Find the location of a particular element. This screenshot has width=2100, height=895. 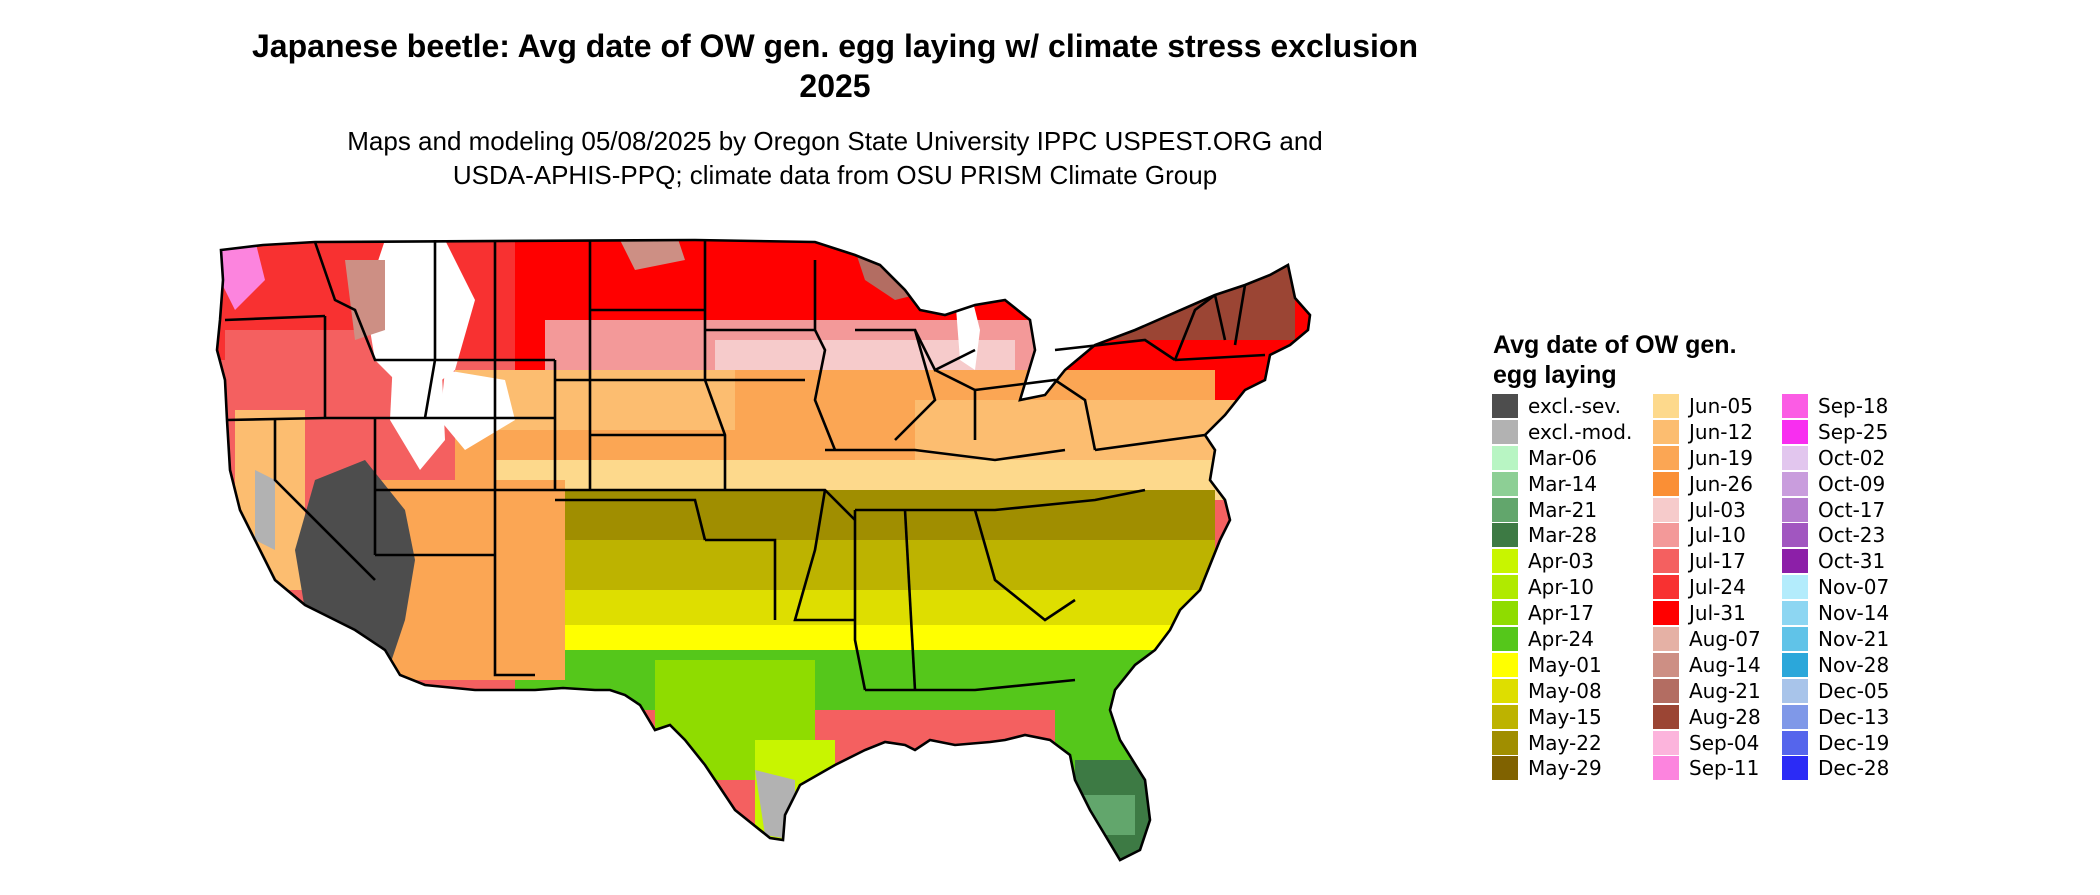

legend-item: May-22 is located at coordinates (1562, 743).